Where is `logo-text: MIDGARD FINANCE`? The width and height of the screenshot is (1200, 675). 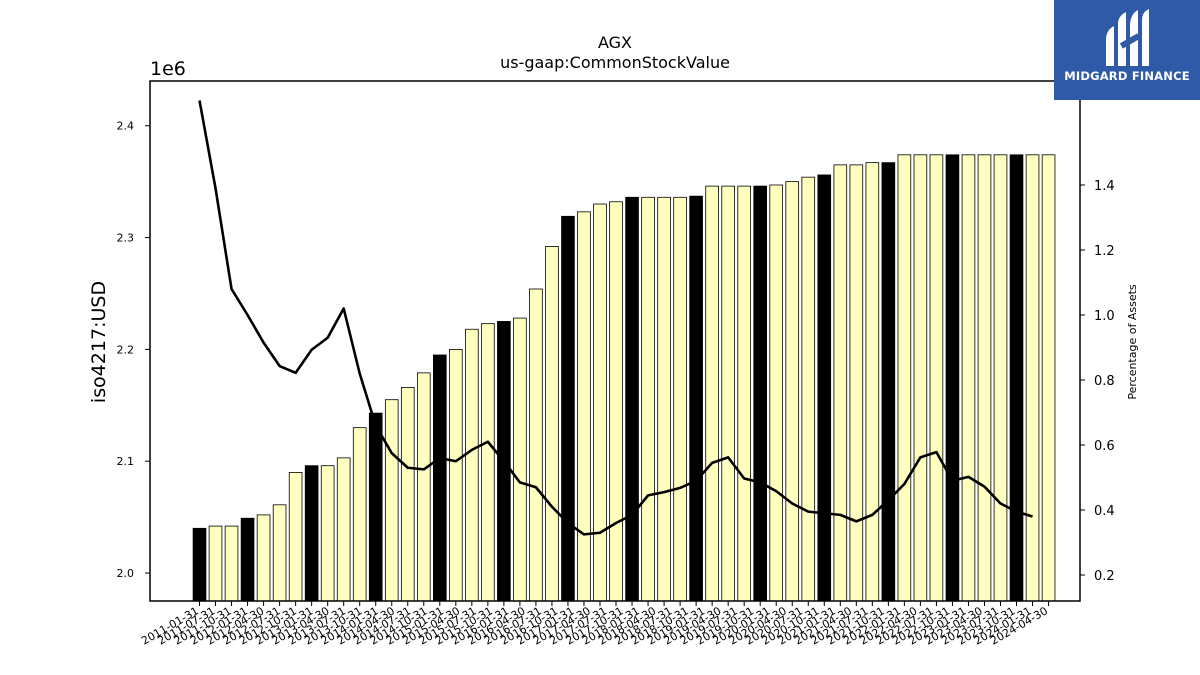
logo-text: MIDGARD FINANCE is located at coordinates (1127, 76).